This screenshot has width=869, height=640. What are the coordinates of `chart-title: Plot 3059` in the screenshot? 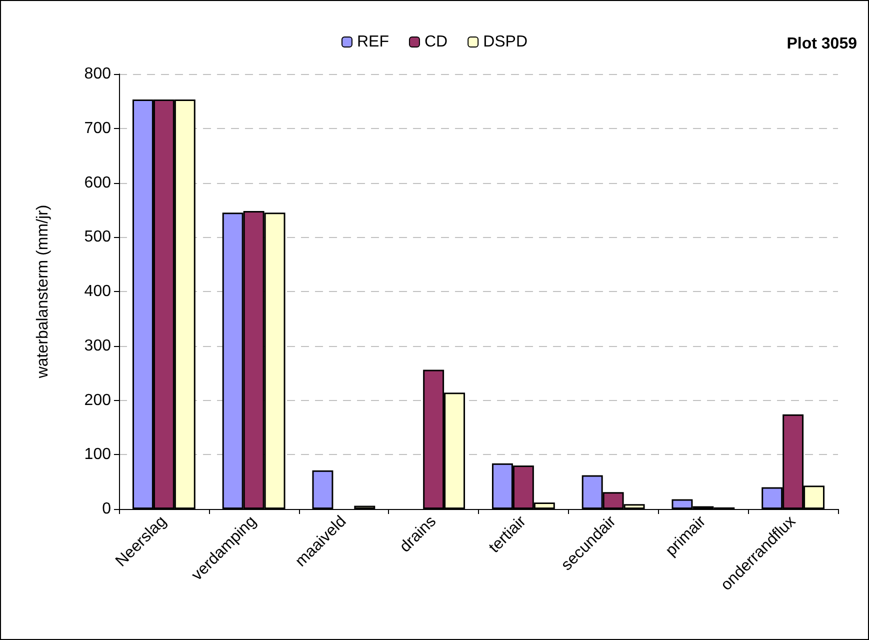 It's located at (822, 44).